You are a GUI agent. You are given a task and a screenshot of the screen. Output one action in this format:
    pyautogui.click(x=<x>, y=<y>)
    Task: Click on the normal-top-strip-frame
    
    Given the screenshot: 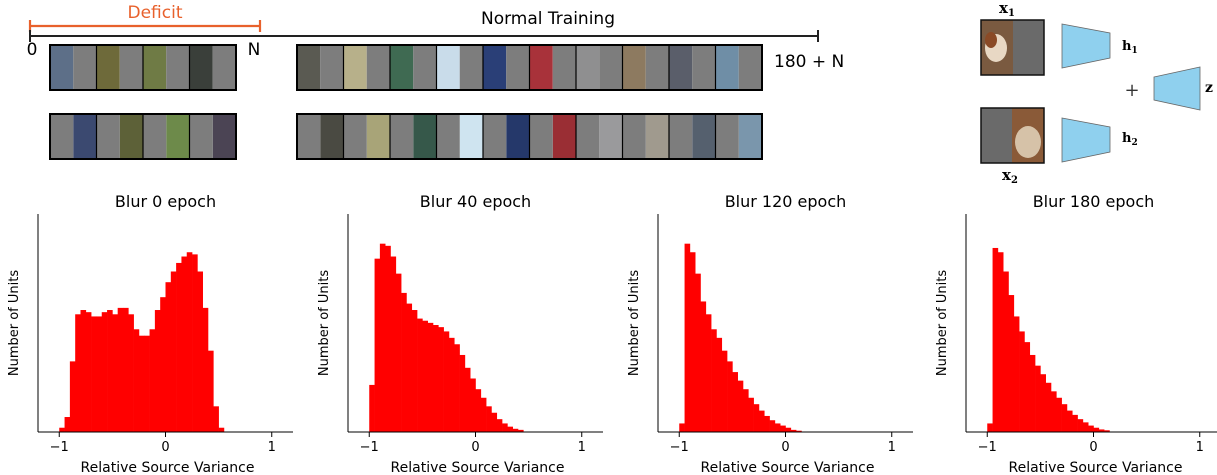 What is the action you would take?
    pyautogui.click(x=529, y=67)
    